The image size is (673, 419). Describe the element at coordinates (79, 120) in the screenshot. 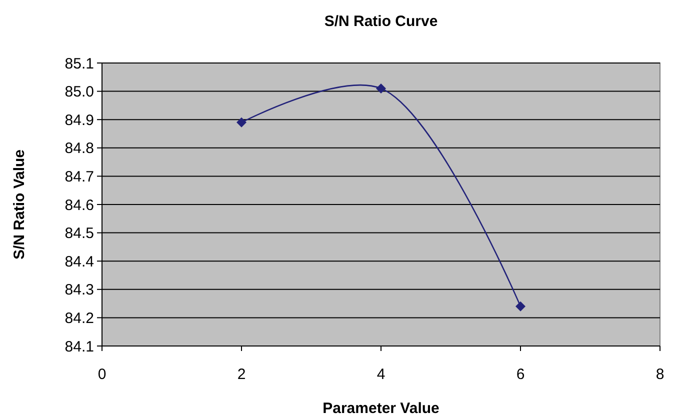

I see `y-tick-label: 84.9` at that location.